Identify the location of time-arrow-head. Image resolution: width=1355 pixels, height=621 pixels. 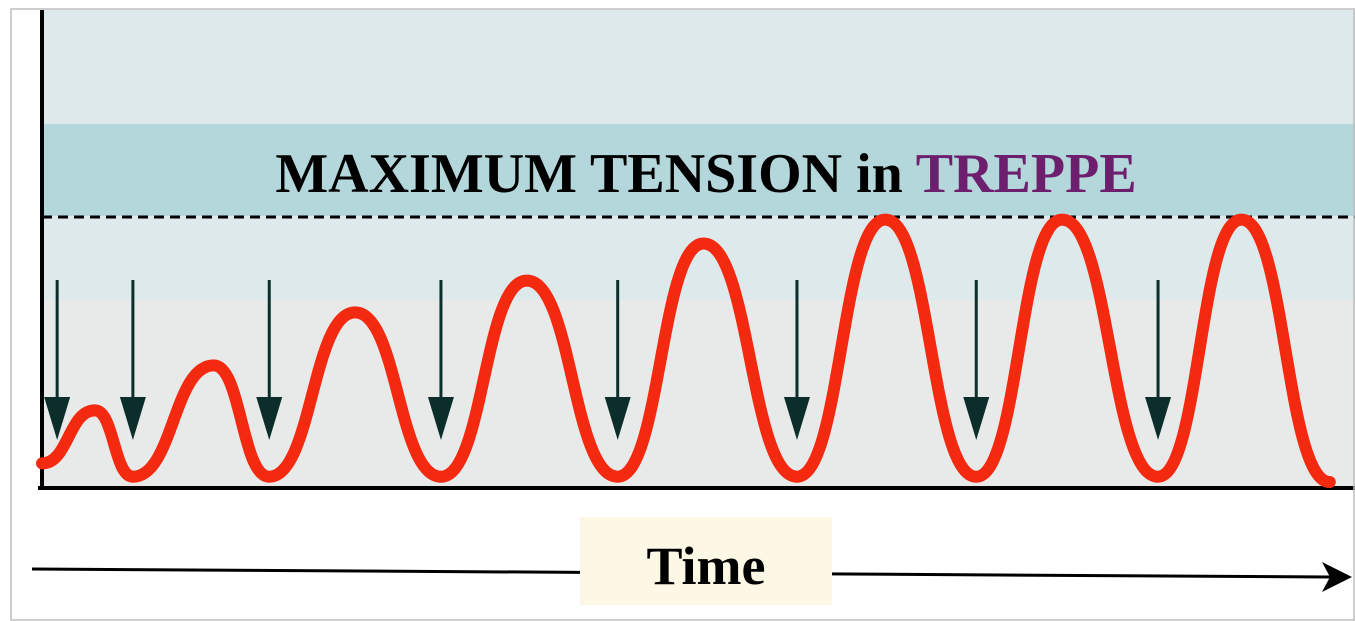
(1337, 577).